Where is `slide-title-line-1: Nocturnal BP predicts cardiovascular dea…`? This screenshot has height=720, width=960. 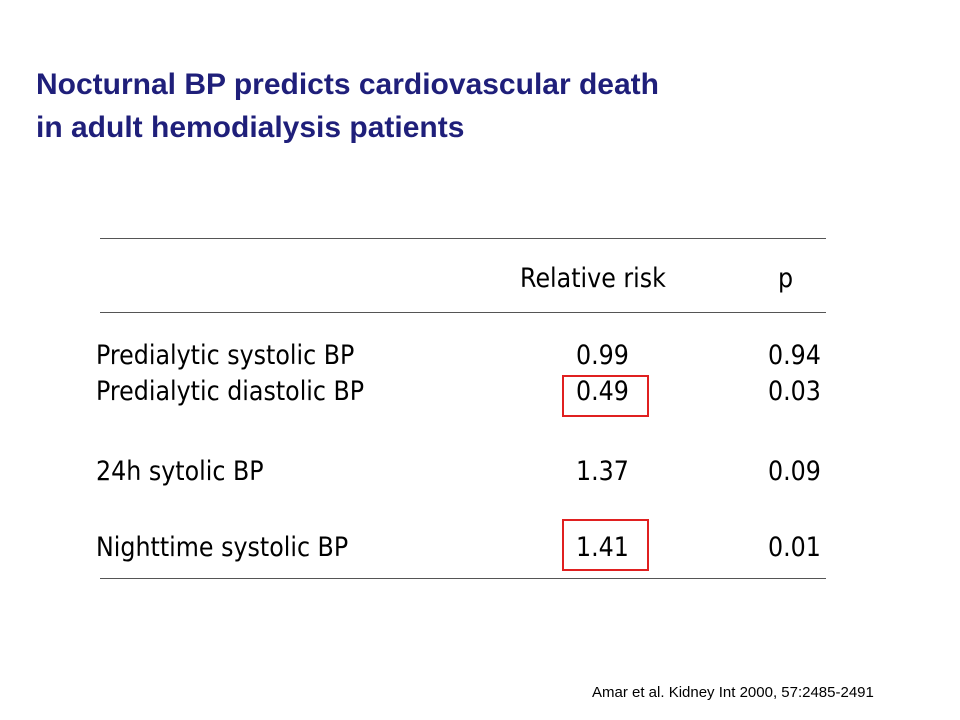 slide-title-line-1: Nocturnal BP predicts cardiovascular dea… is located at coordinates (347, 84).